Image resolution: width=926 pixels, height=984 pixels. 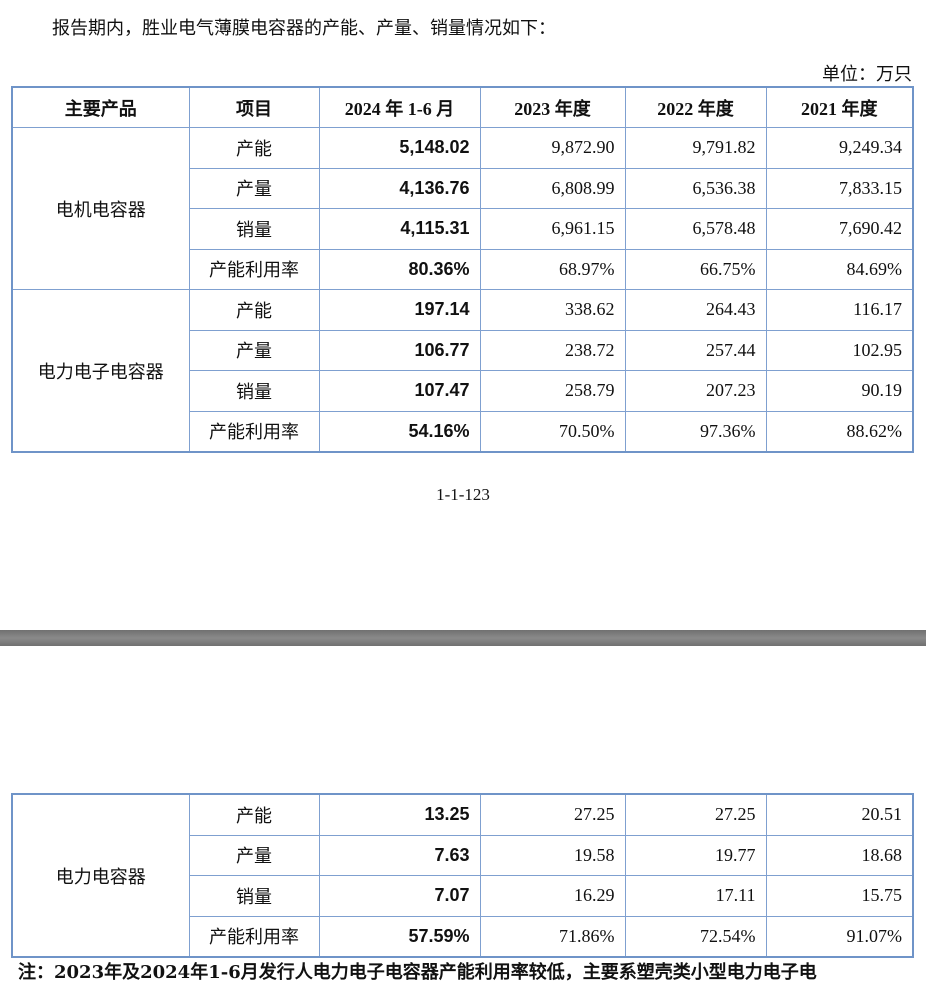 I want to click on value-cell: 5,148.02, so click(x=399, y=148).